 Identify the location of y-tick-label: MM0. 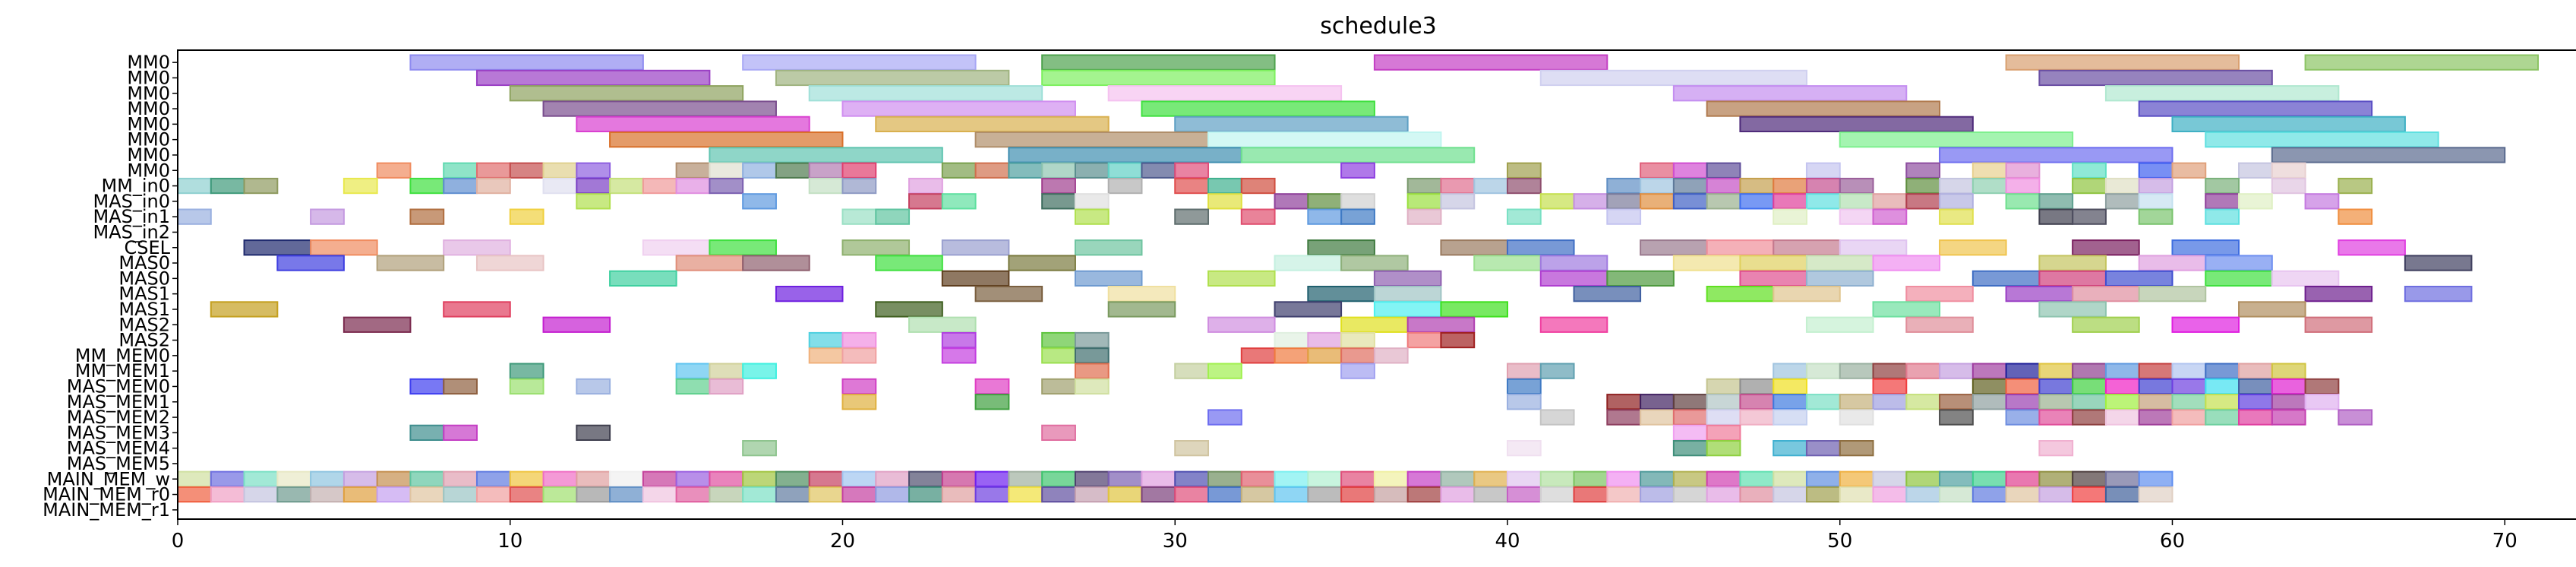
(148, 170).